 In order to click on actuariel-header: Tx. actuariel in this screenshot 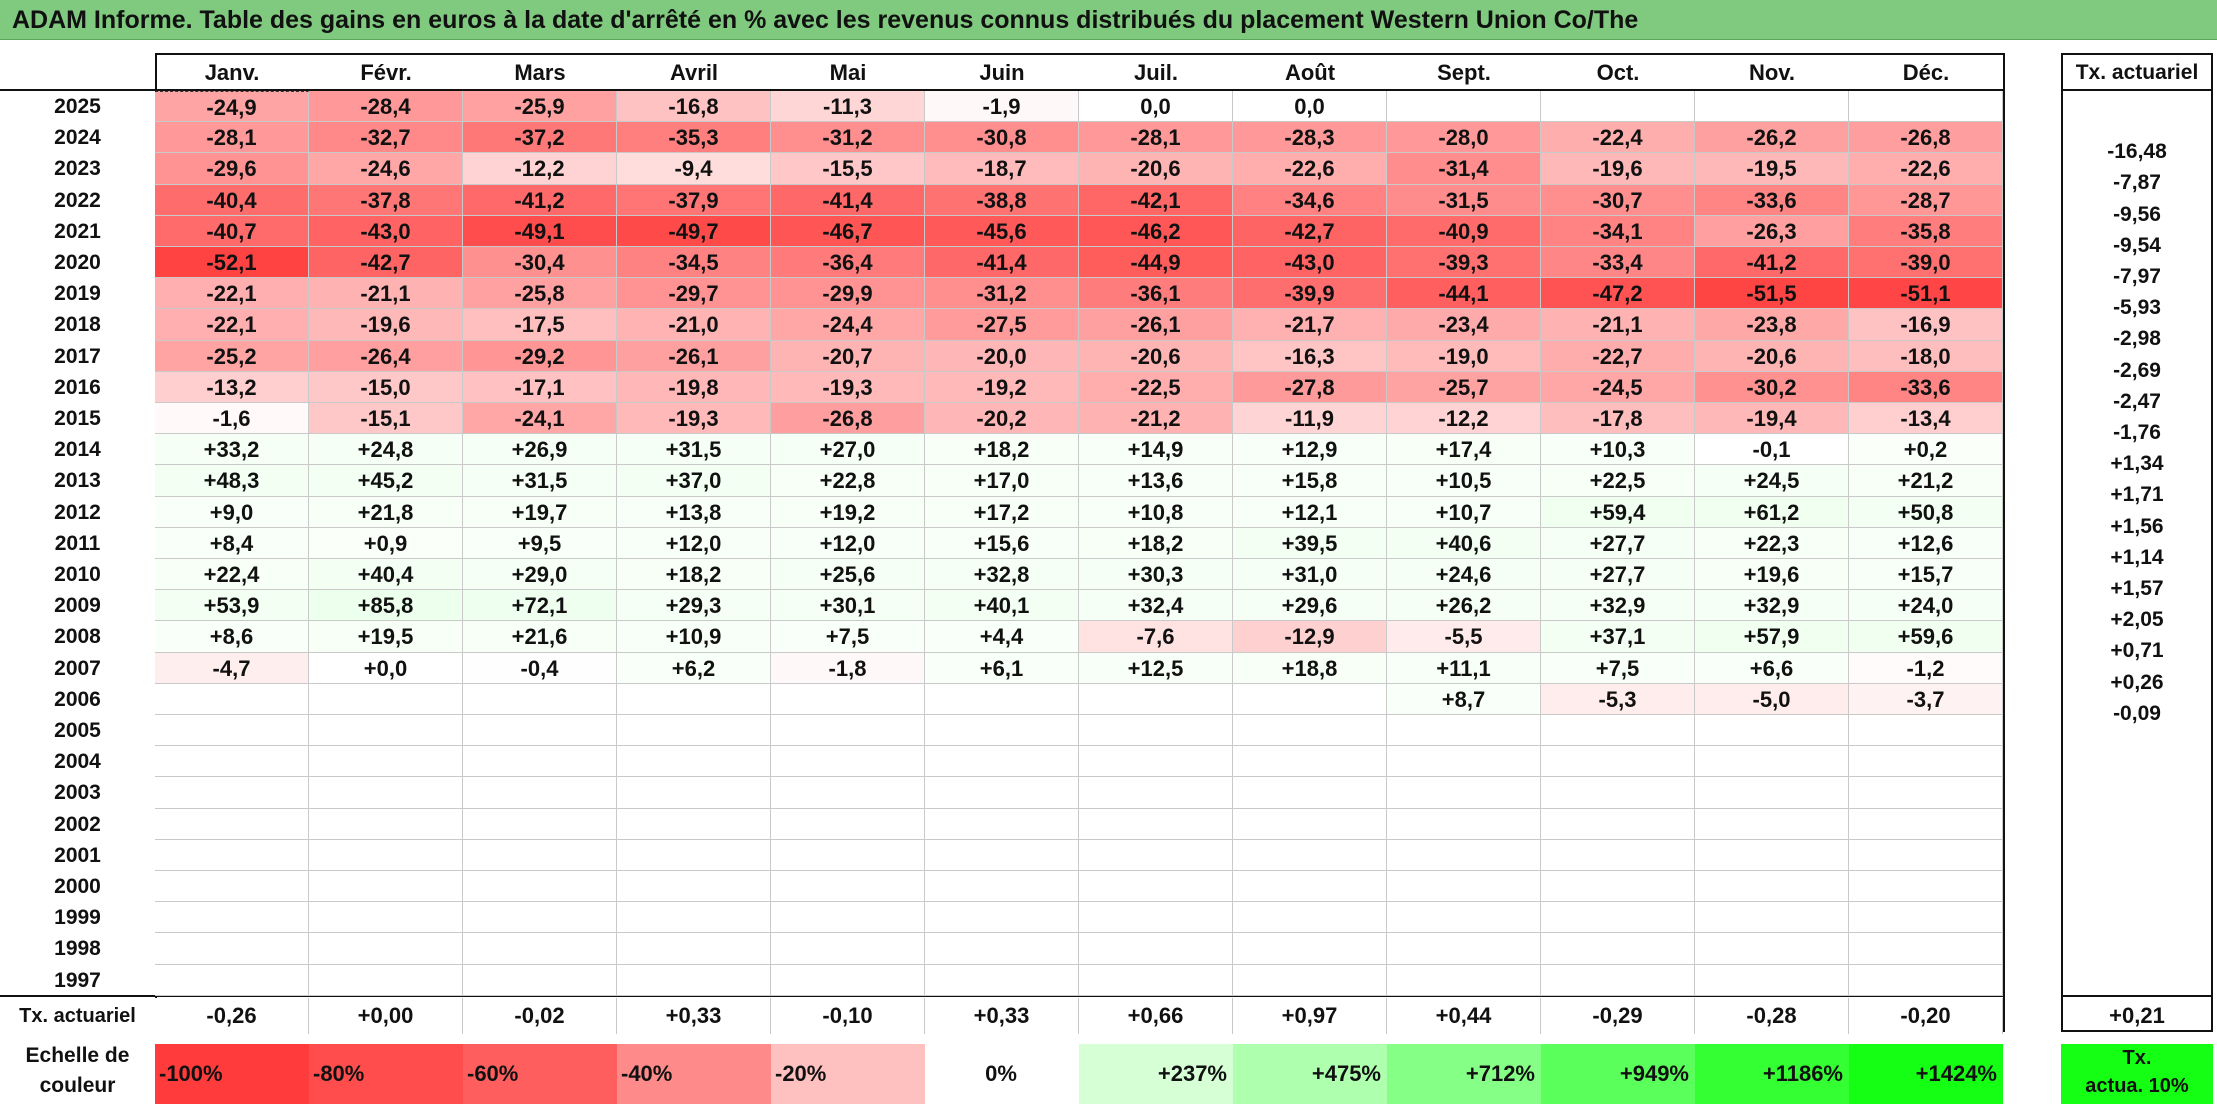, I will do `click(2137, 72)`.